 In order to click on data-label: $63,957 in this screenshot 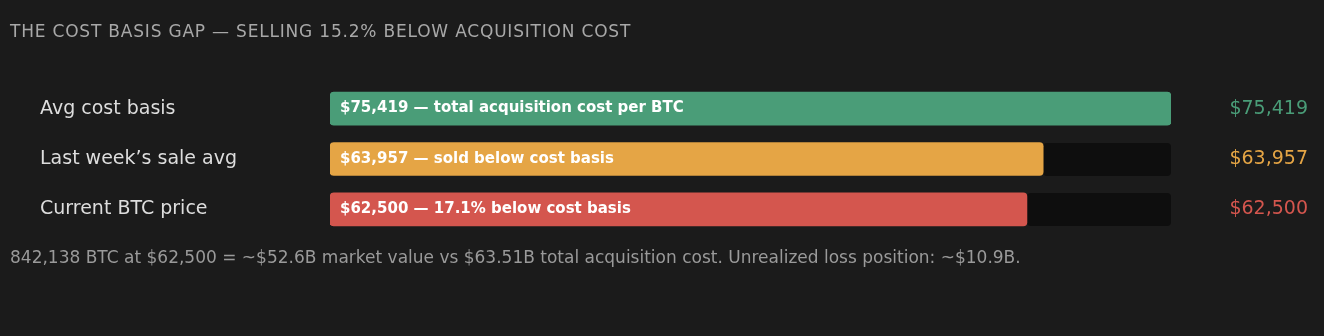, I will do `click(1268, 156)`.